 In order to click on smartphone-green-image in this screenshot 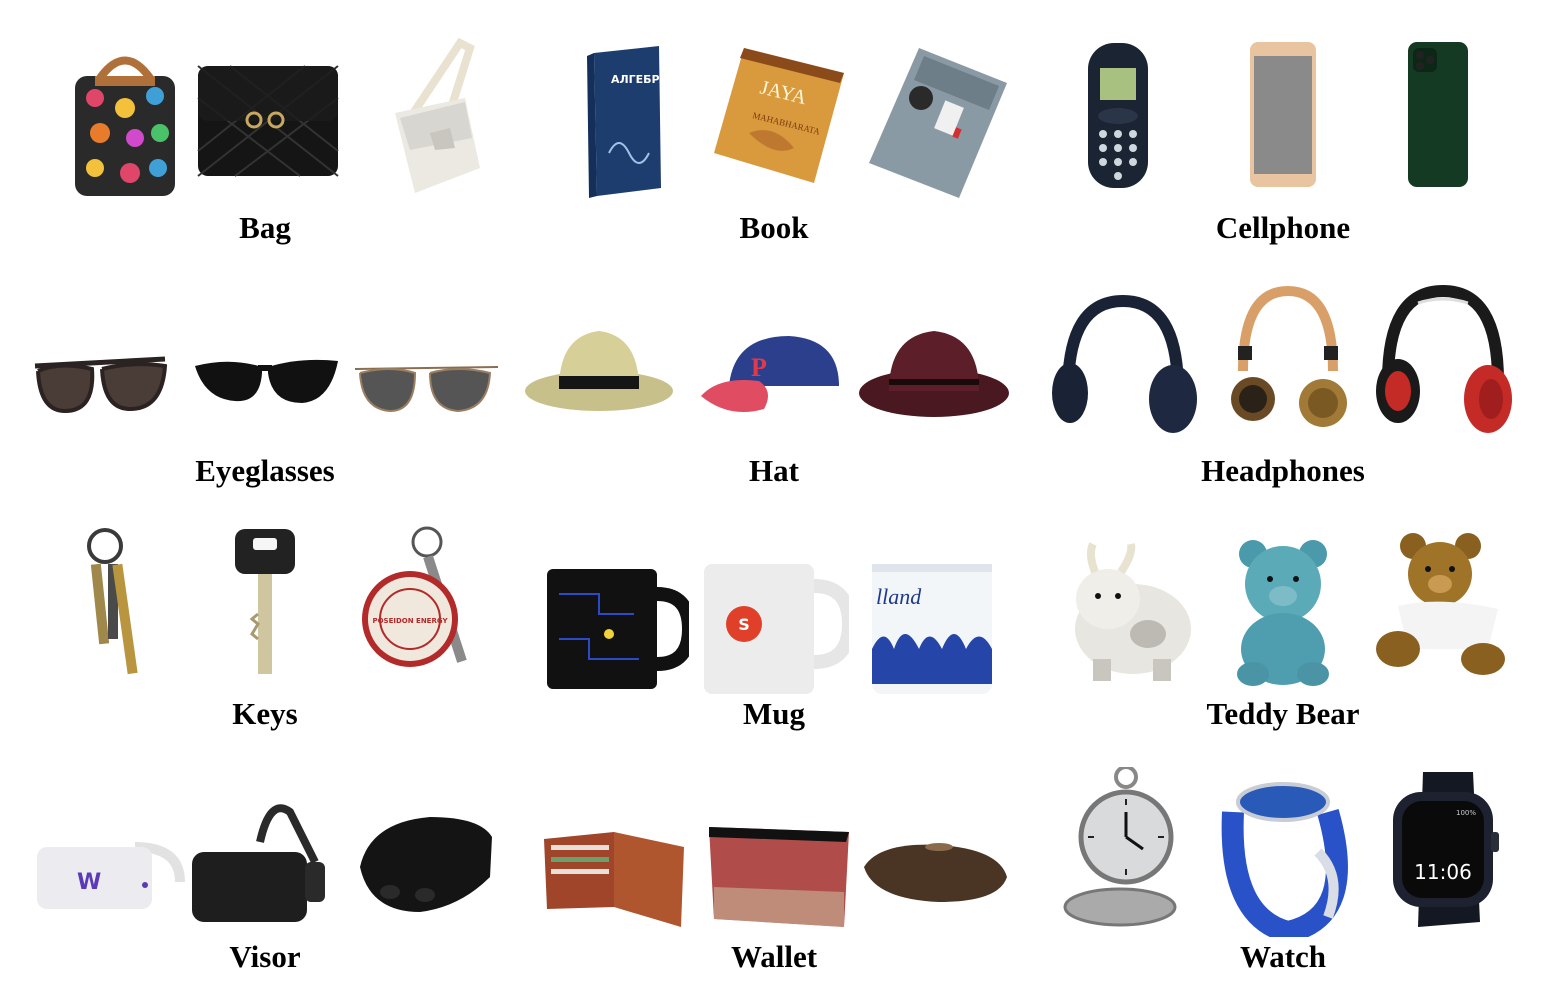, I will do `click(1438, 123)`.